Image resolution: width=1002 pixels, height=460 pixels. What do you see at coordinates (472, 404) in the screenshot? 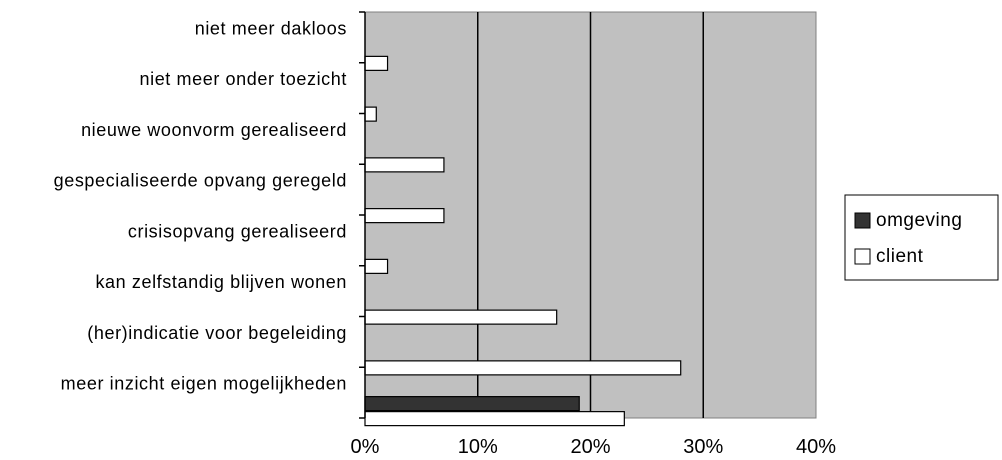
I see `bar-omgeving` at bounding box center [472, 404].